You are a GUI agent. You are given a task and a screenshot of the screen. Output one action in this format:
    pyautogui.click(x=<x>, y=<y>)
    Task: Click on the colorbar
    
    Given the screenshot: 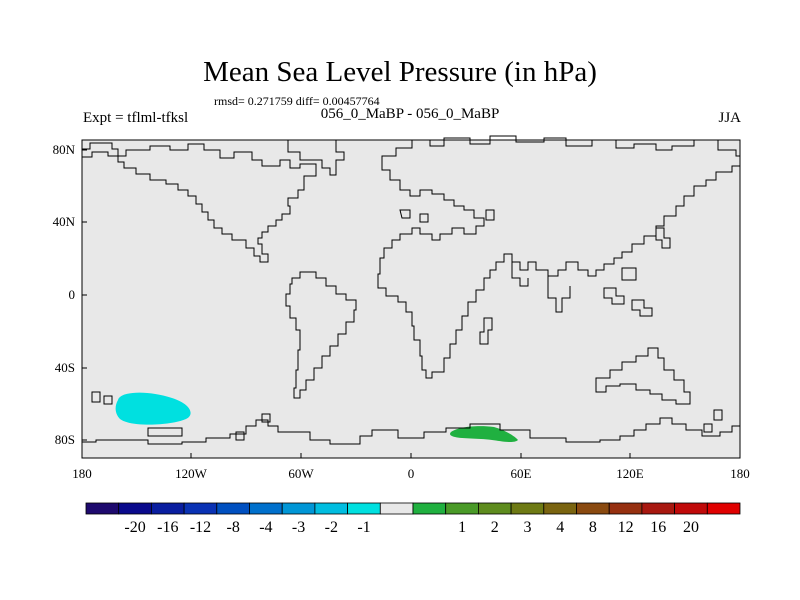 What is the action you would take?
    pyautogui.click(x=413, y=508)
    